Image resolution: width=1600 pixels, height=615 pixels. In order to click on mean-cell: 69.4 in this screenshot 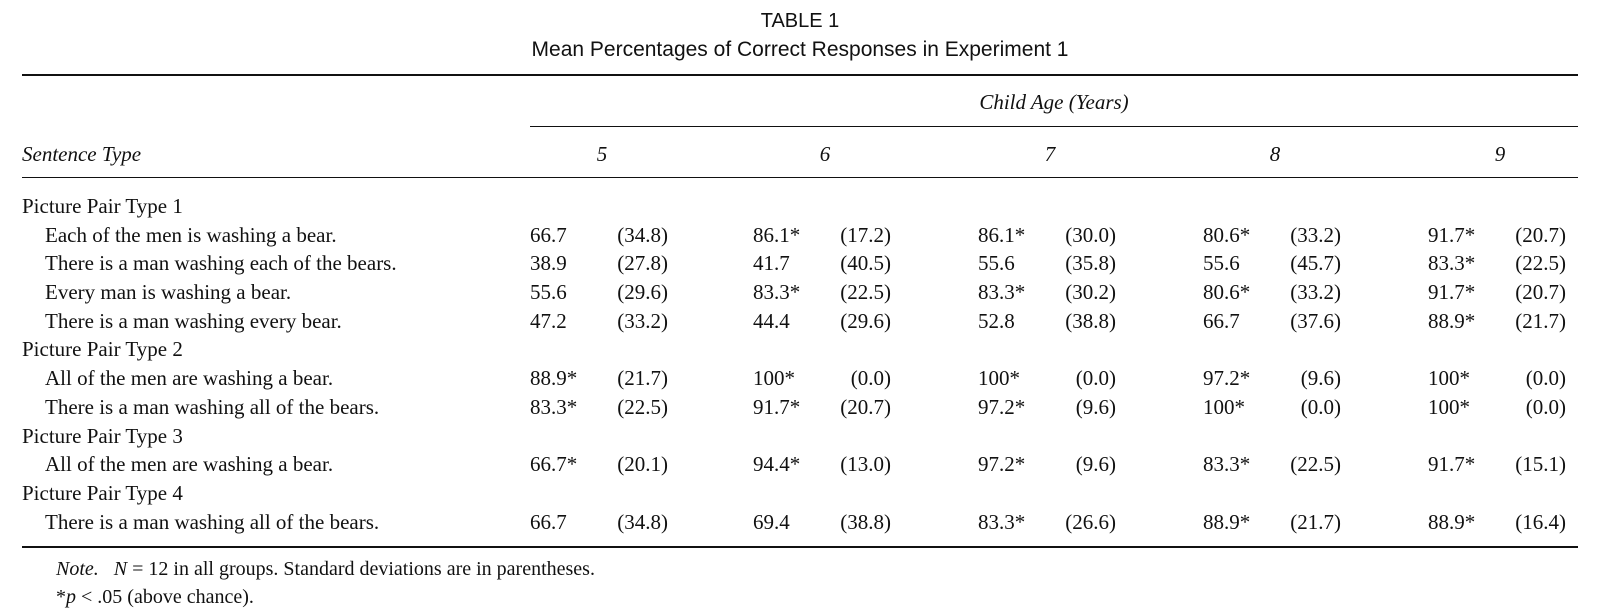, I will do `click(771, 521)`.